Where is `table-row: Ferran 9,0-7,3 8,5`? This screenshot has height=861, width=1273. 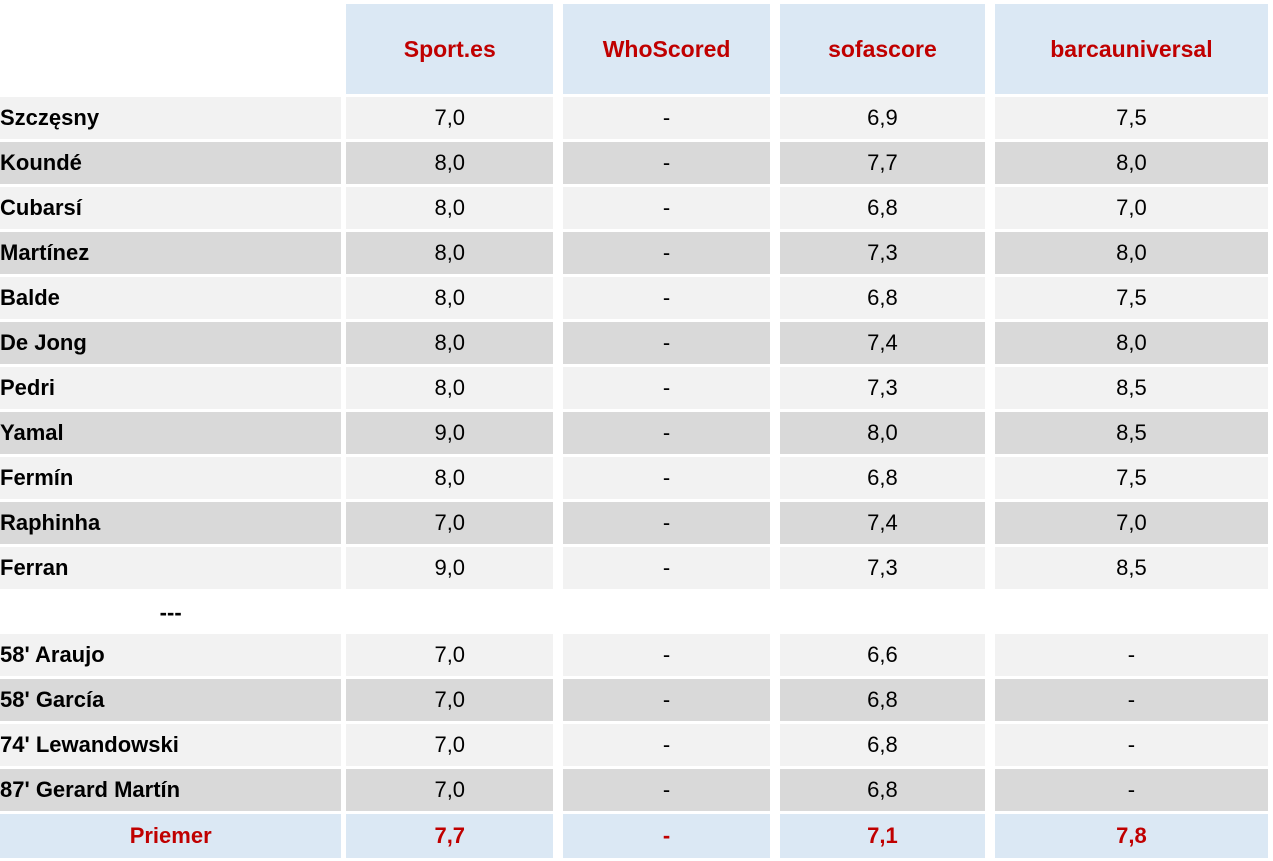 table-row: Ferran 9,0-7,3 8,5 is located at coordinates (636, 569).